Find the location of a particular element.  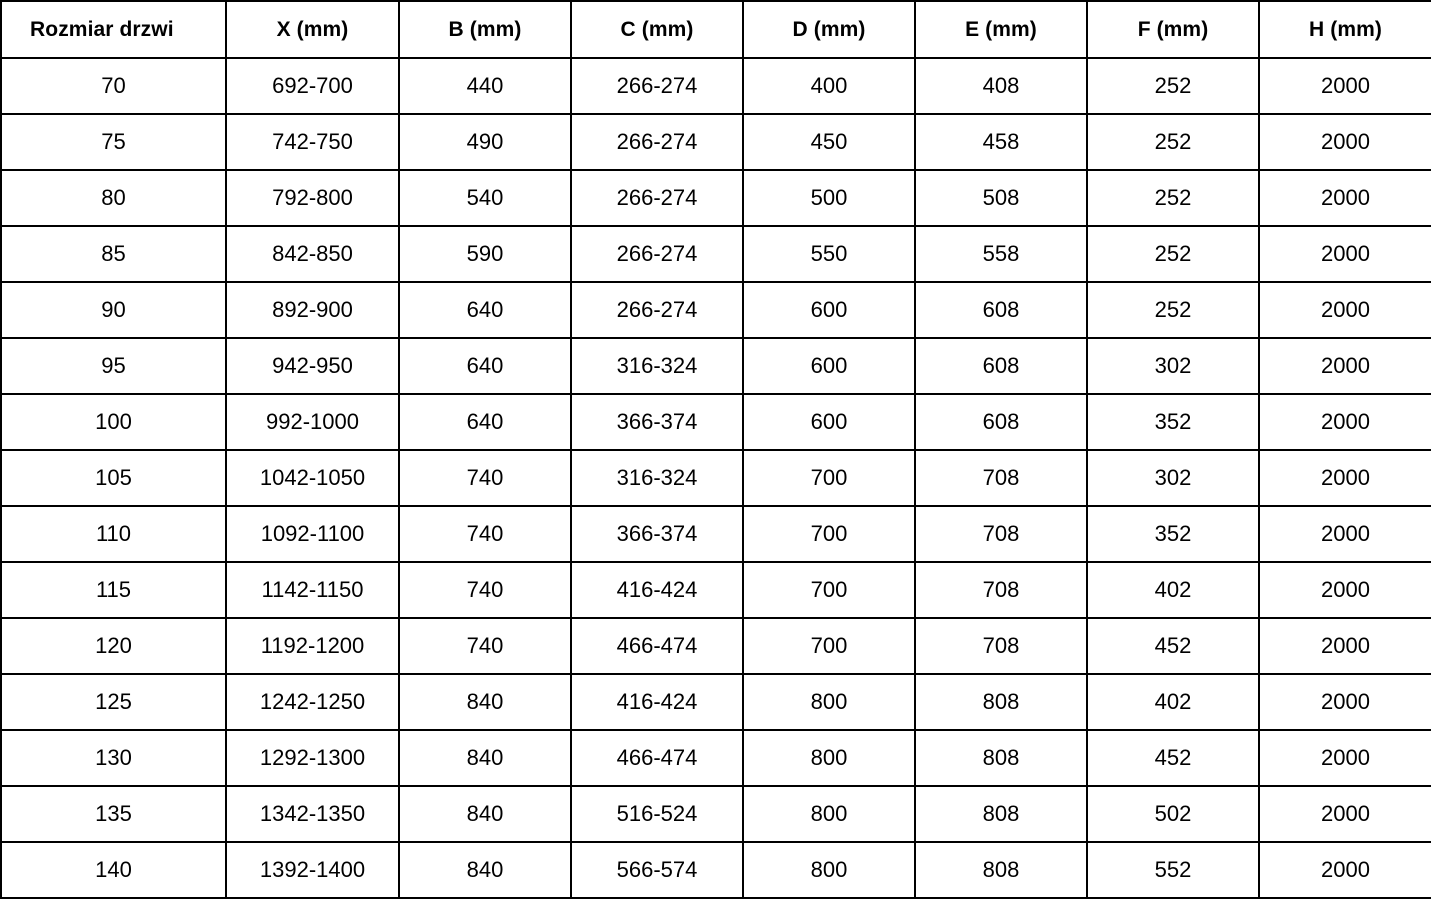

cell-x: 1342-1350 is located at coordinates (312, 814).